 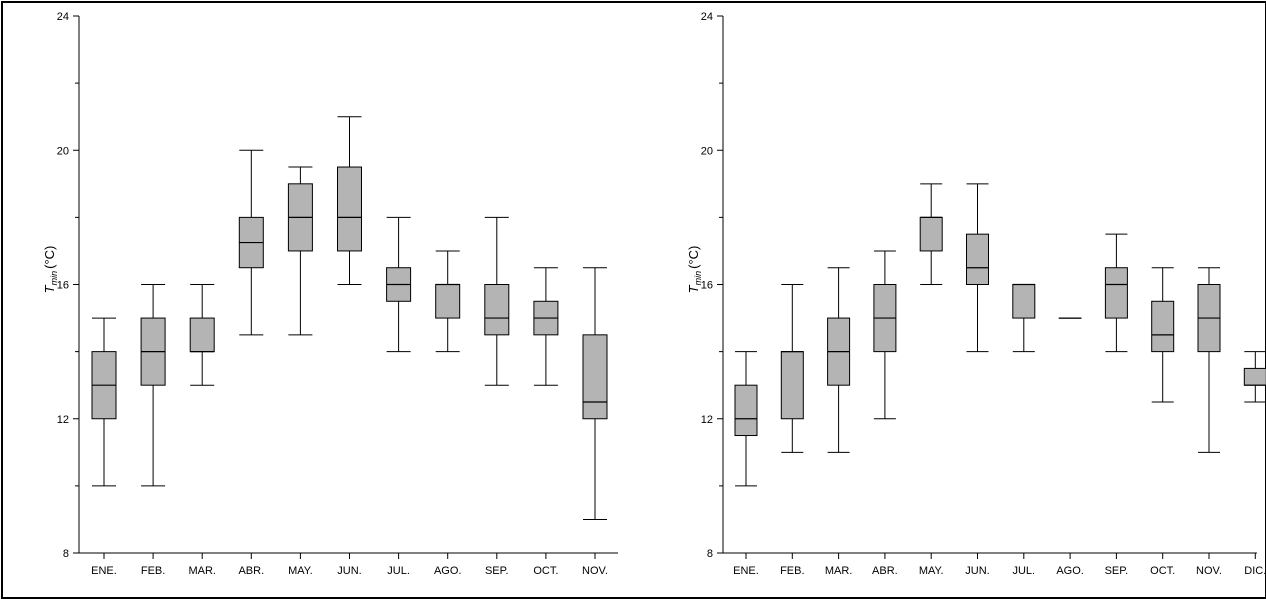 What do you see at coordinates (1255, 464) in the screenshot?
I see `box-dic: DIC.` at bounding box center [1255, 464].